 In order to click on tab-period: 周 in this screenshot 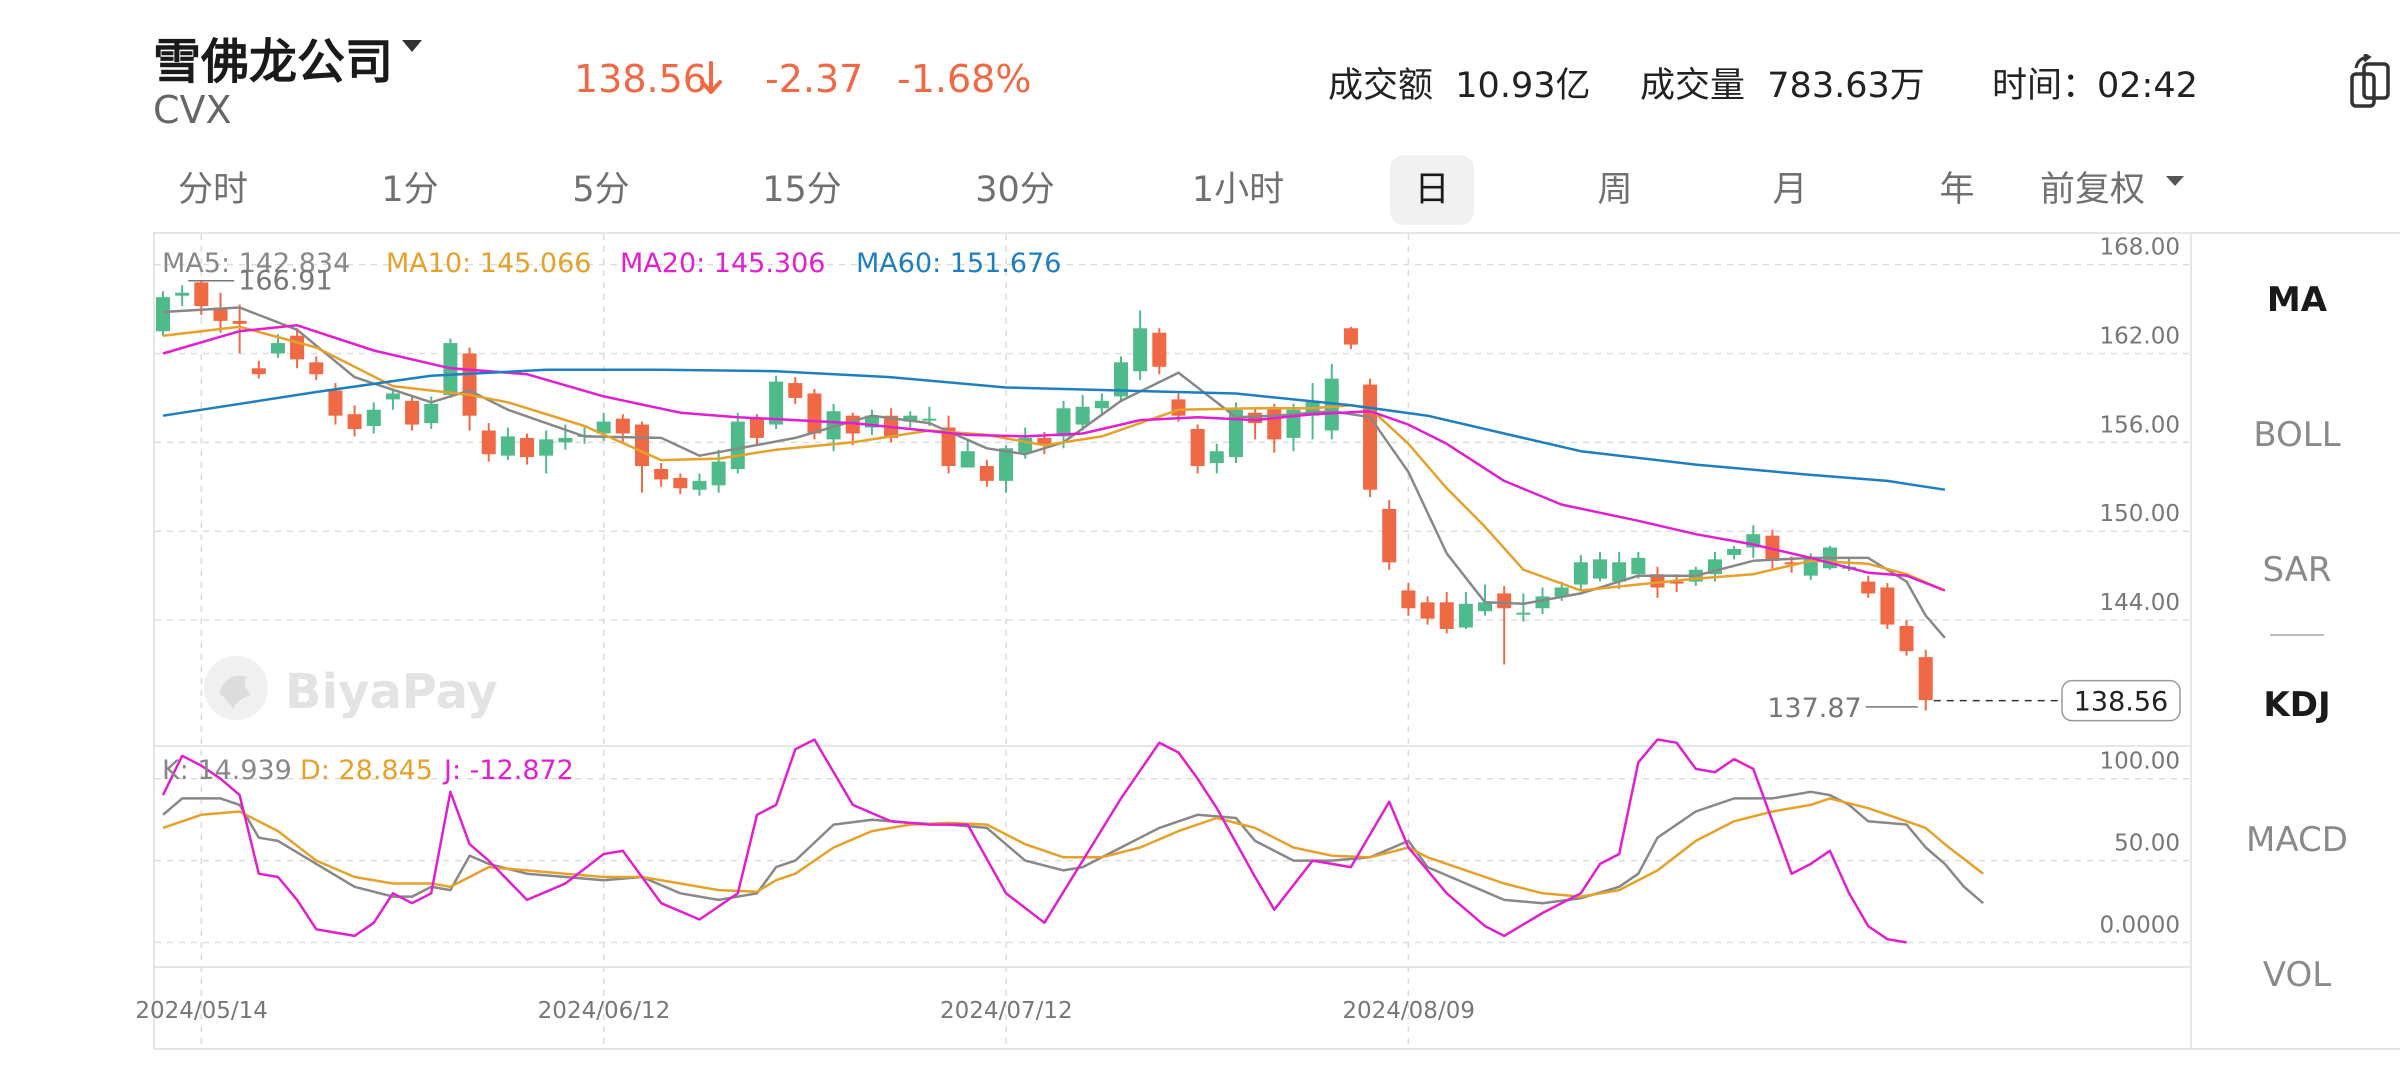, I will do `click(1615, 190)`.